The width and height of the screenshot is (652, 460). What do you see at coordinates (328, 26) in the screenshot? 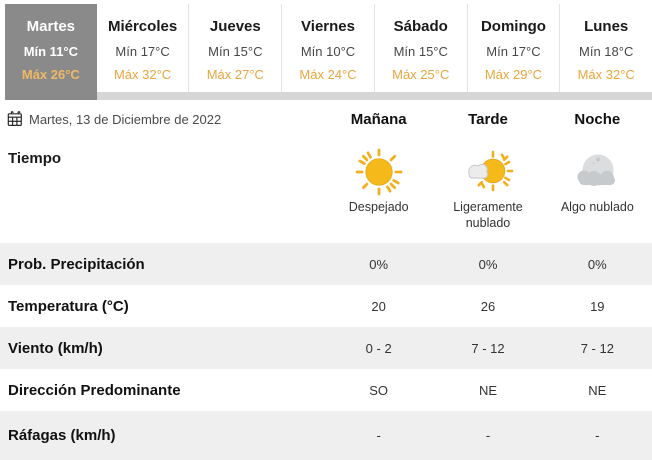
I see `tab-day-label: Viernes` at bounding box center [328, 26].